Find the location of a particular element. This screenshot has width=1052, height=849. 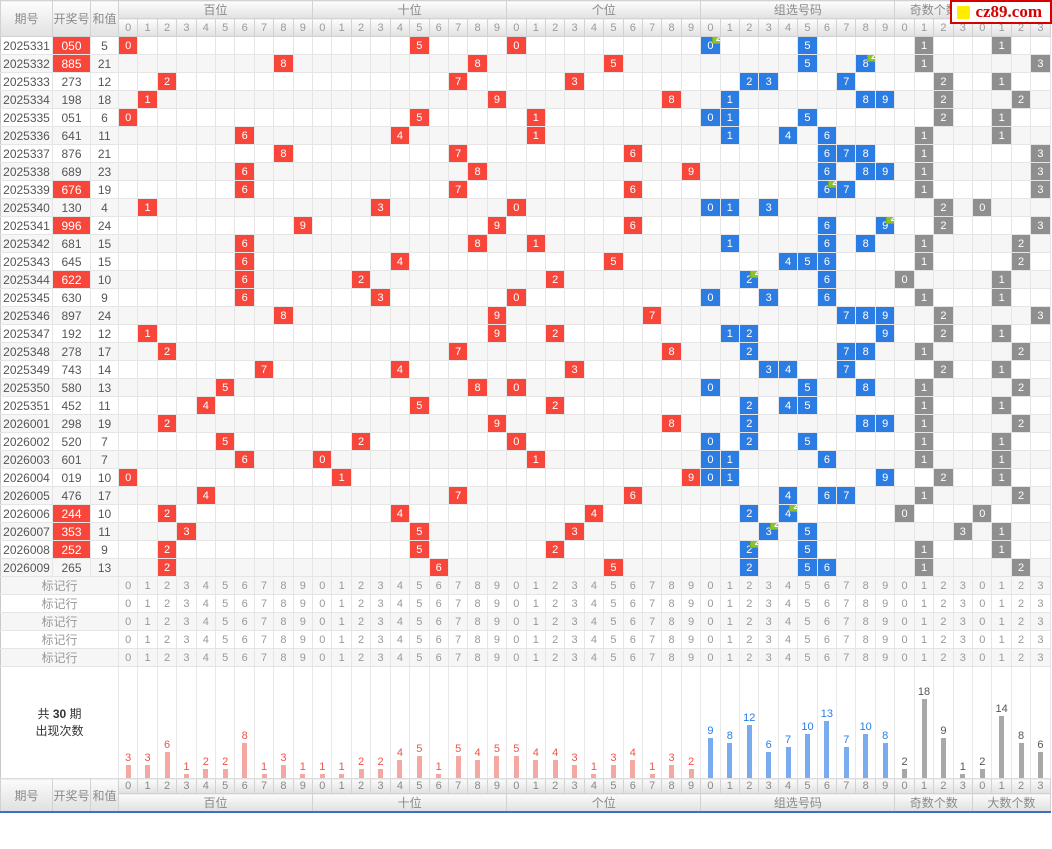

repeat-badge: 2 is located at coordinates (715, 40).